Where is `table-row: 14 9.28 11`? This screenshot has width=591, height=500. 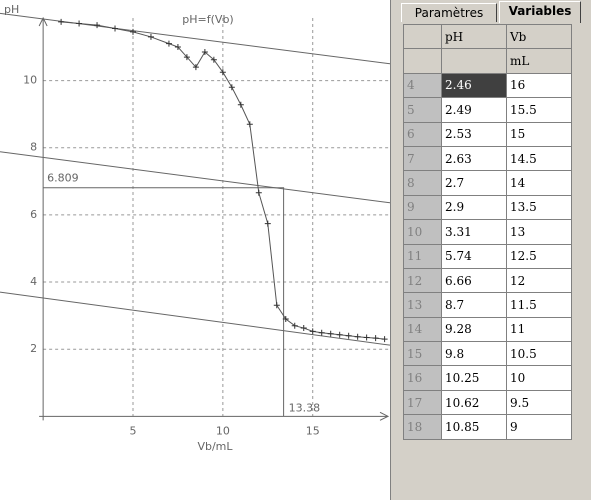 table-row: 14 9.28 11 is located at coordinates (487, 329).